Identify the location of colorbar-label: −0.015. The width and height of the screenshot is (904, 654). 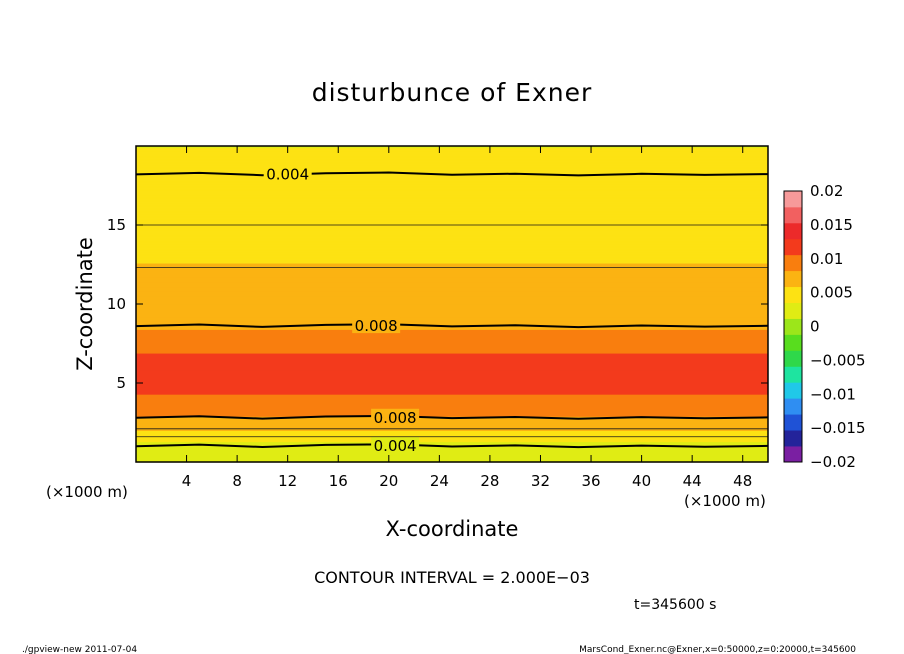
(838, 428).